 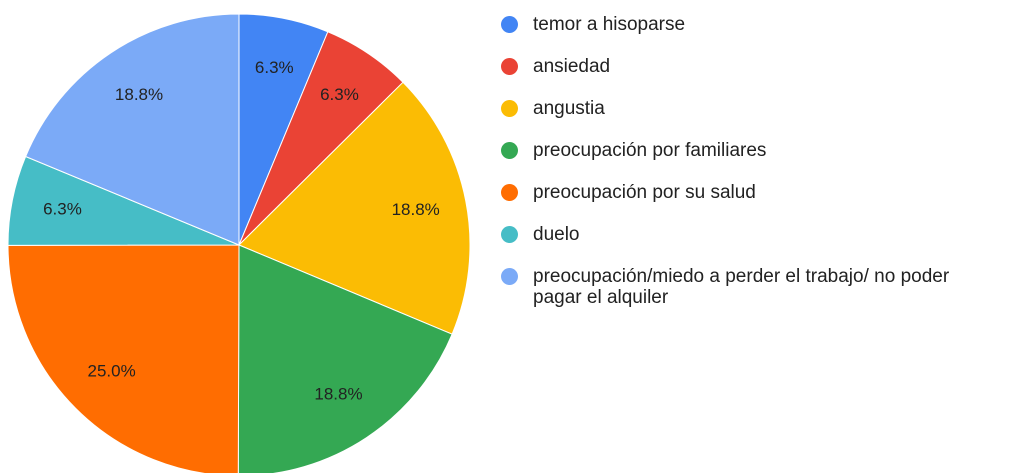 I want to click on legend-item: ansiedad, so click(x=736, y=66).